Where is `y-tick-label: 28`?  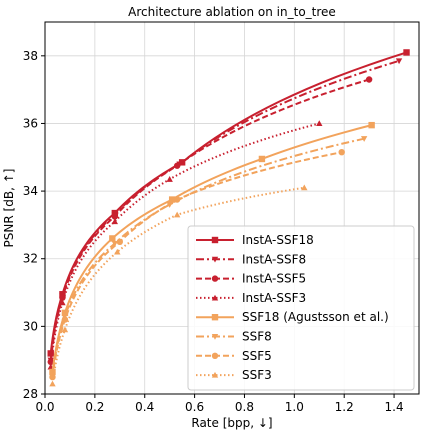 y-tick-label: 28 is located at coordinates (30, 394).